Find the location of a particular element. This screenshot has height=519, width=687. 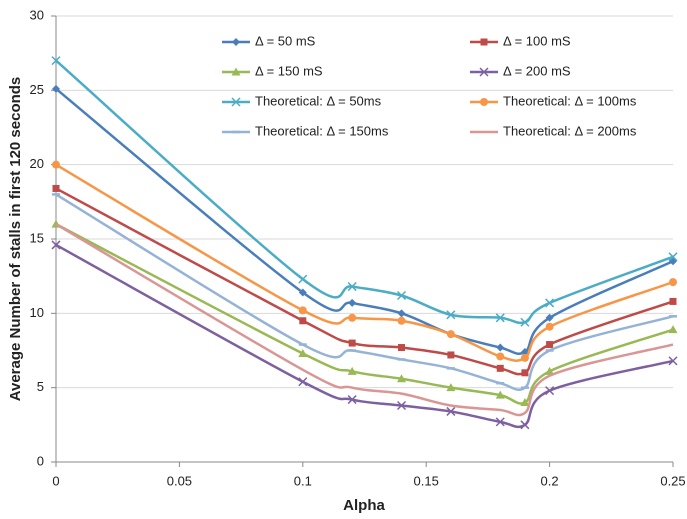

legend-label: Theoretical: Δ = 150ms is located at coordinates (322, 130).